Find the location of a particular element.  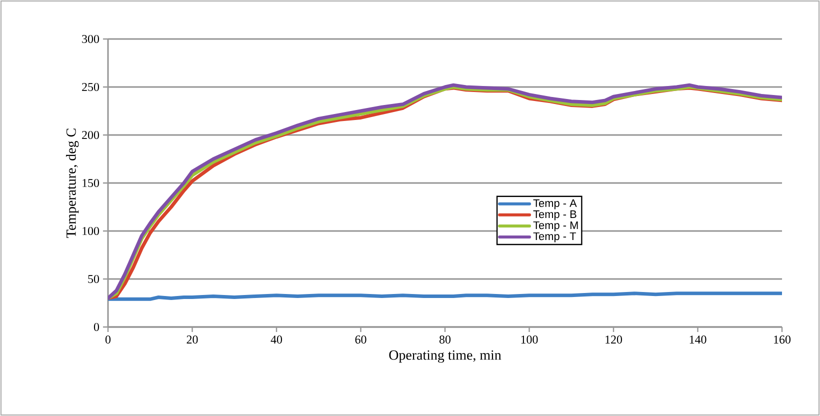

x-axis-title: Operating time, min is located at coordinates (445, 356).